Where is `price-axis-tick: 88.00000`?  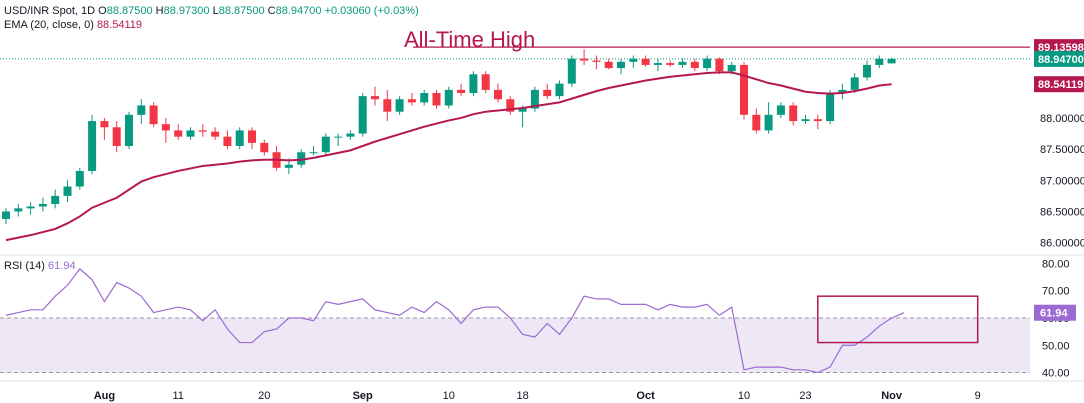 price-axis-tick: 88.00000 is located at coordinates (1062, 119).